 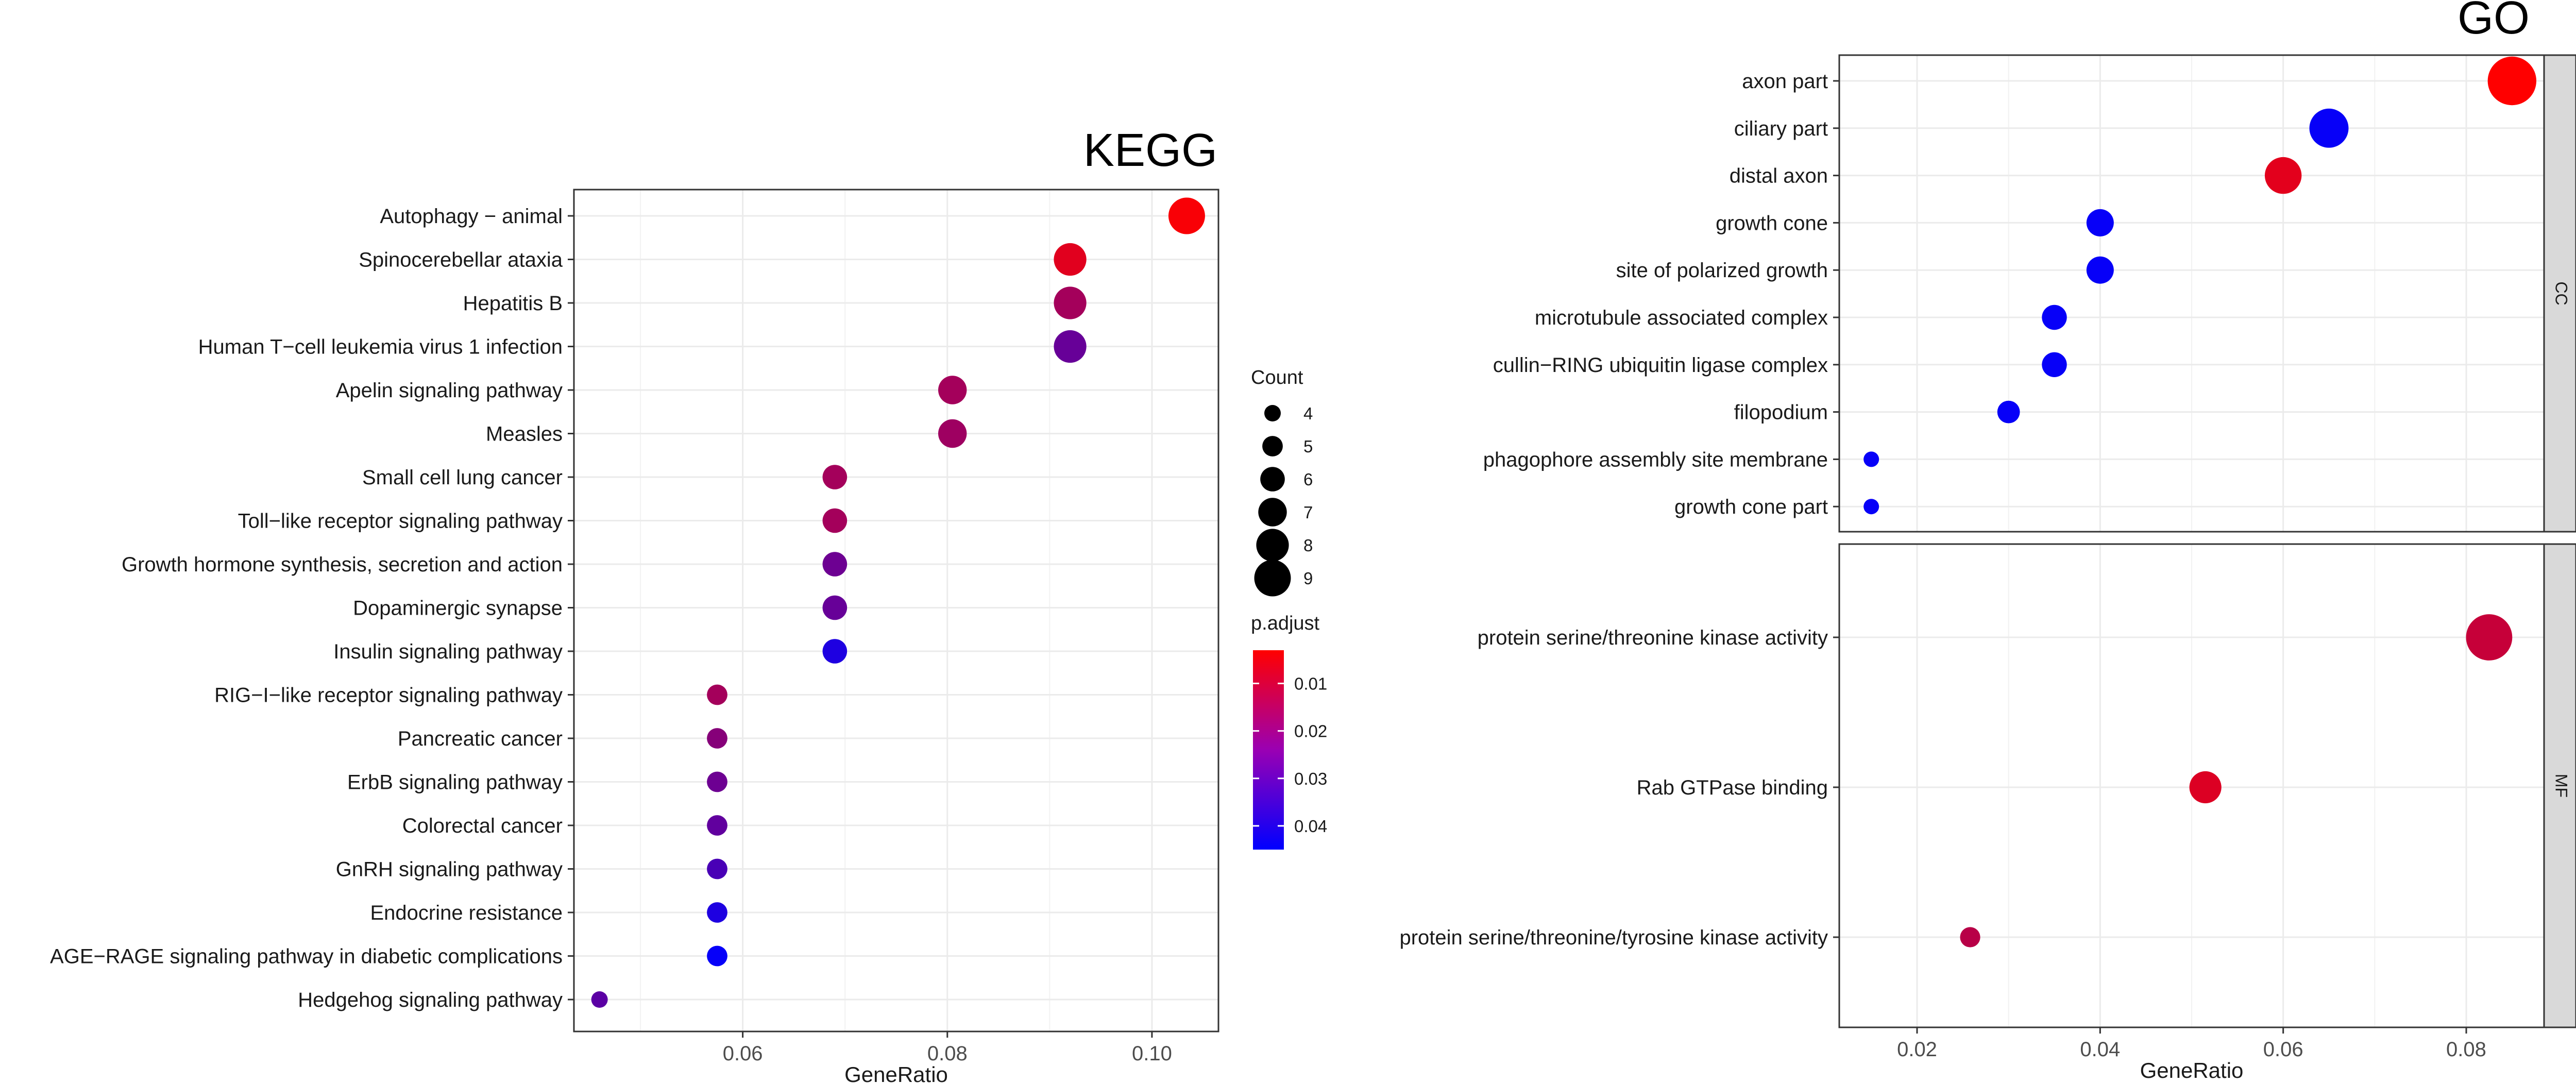 I want to click on y-tick-label: Hedgehog signaling pathway, so click(x=430, y=1000).